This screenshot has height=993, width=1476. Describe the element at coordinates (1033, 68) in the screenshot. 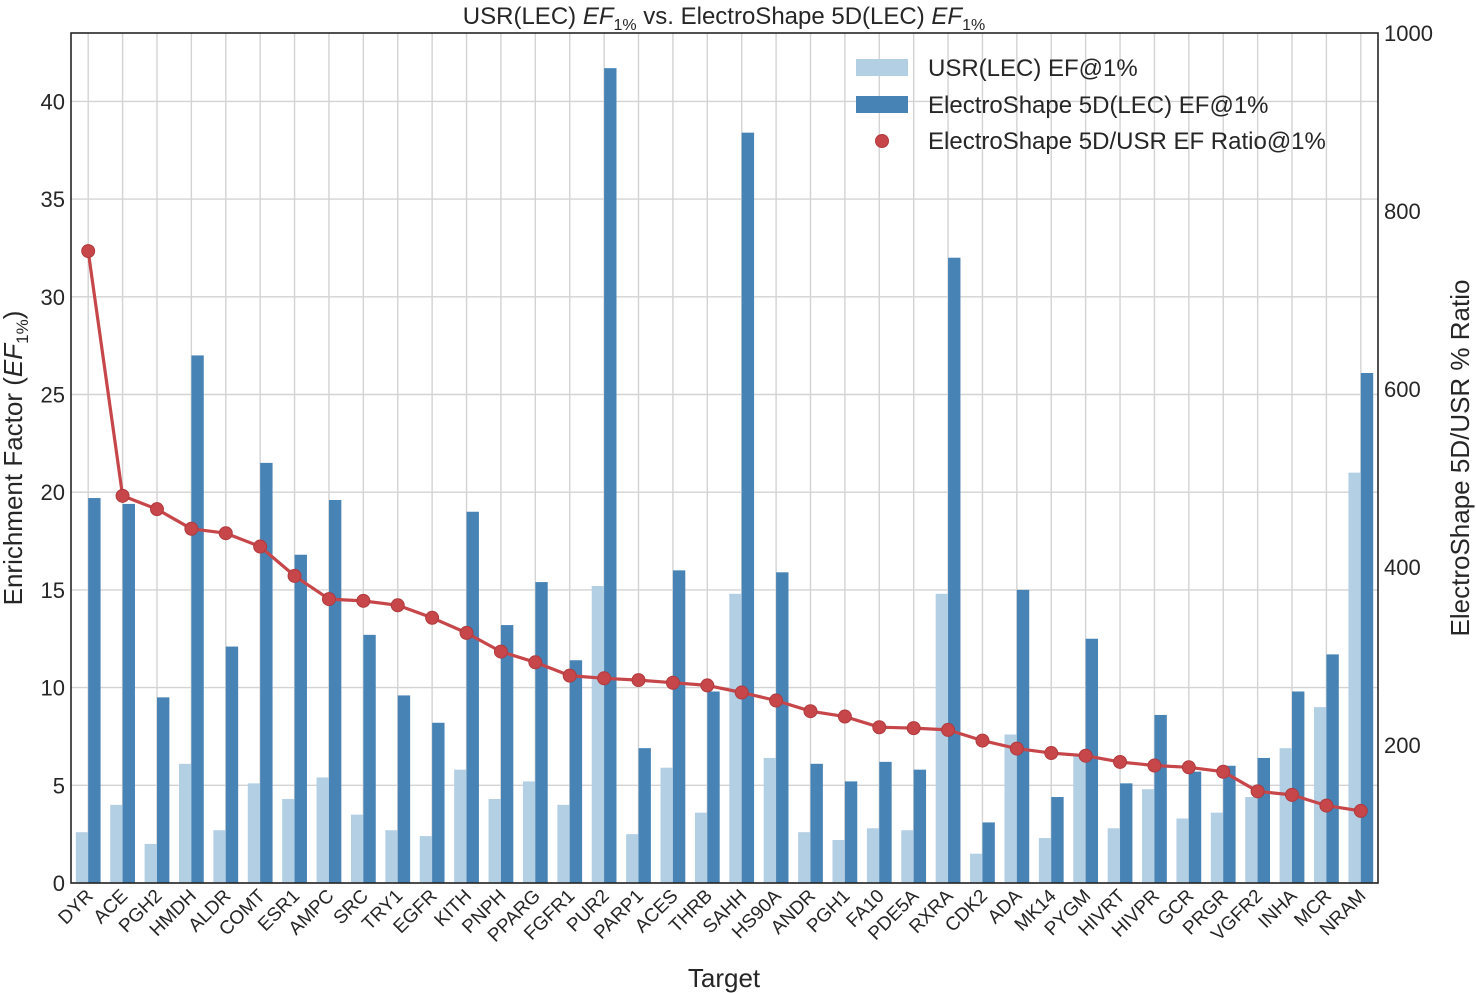

I see `legend-label-usr: USR(LEC) EF@1%` at that location.